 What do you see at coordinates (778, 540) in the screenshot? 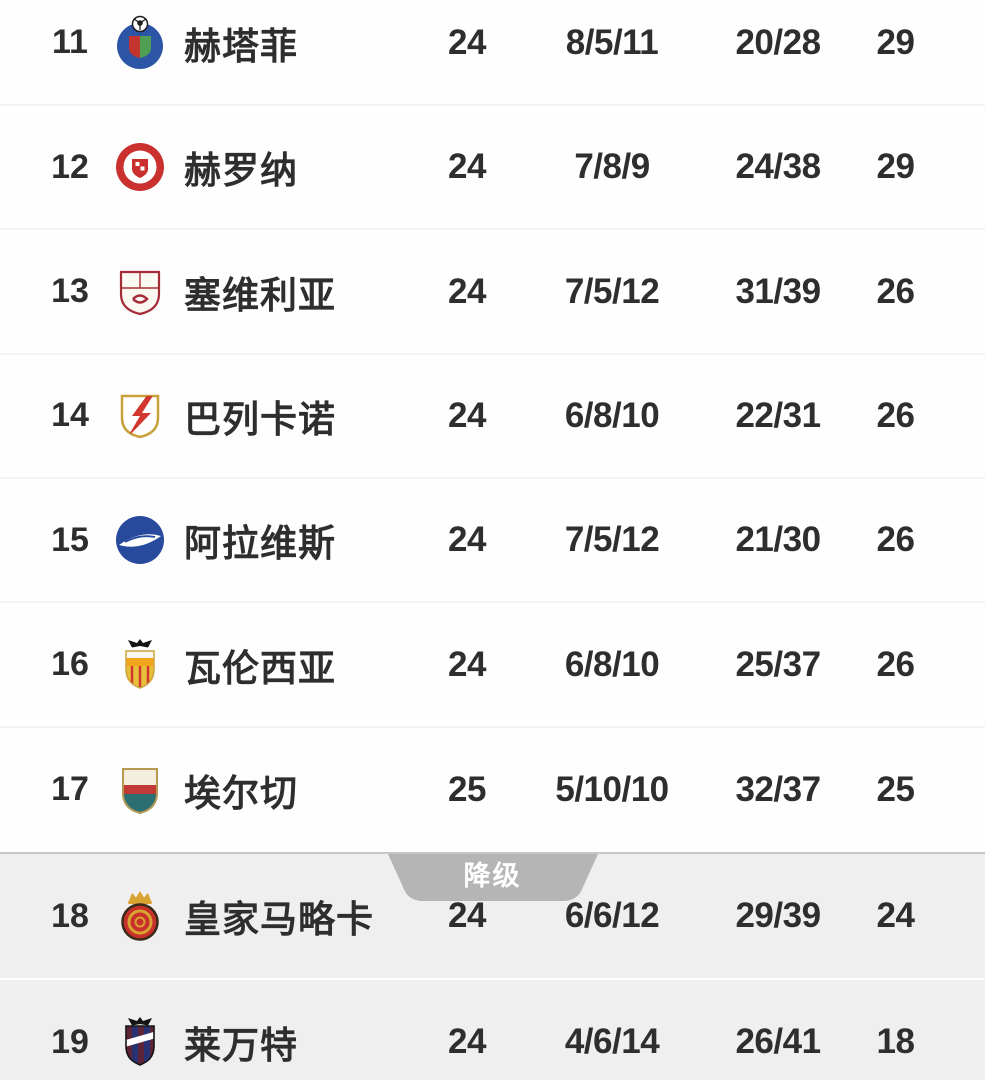
I see `goals-for-against: 21/30` at bounding box center [778, 540].